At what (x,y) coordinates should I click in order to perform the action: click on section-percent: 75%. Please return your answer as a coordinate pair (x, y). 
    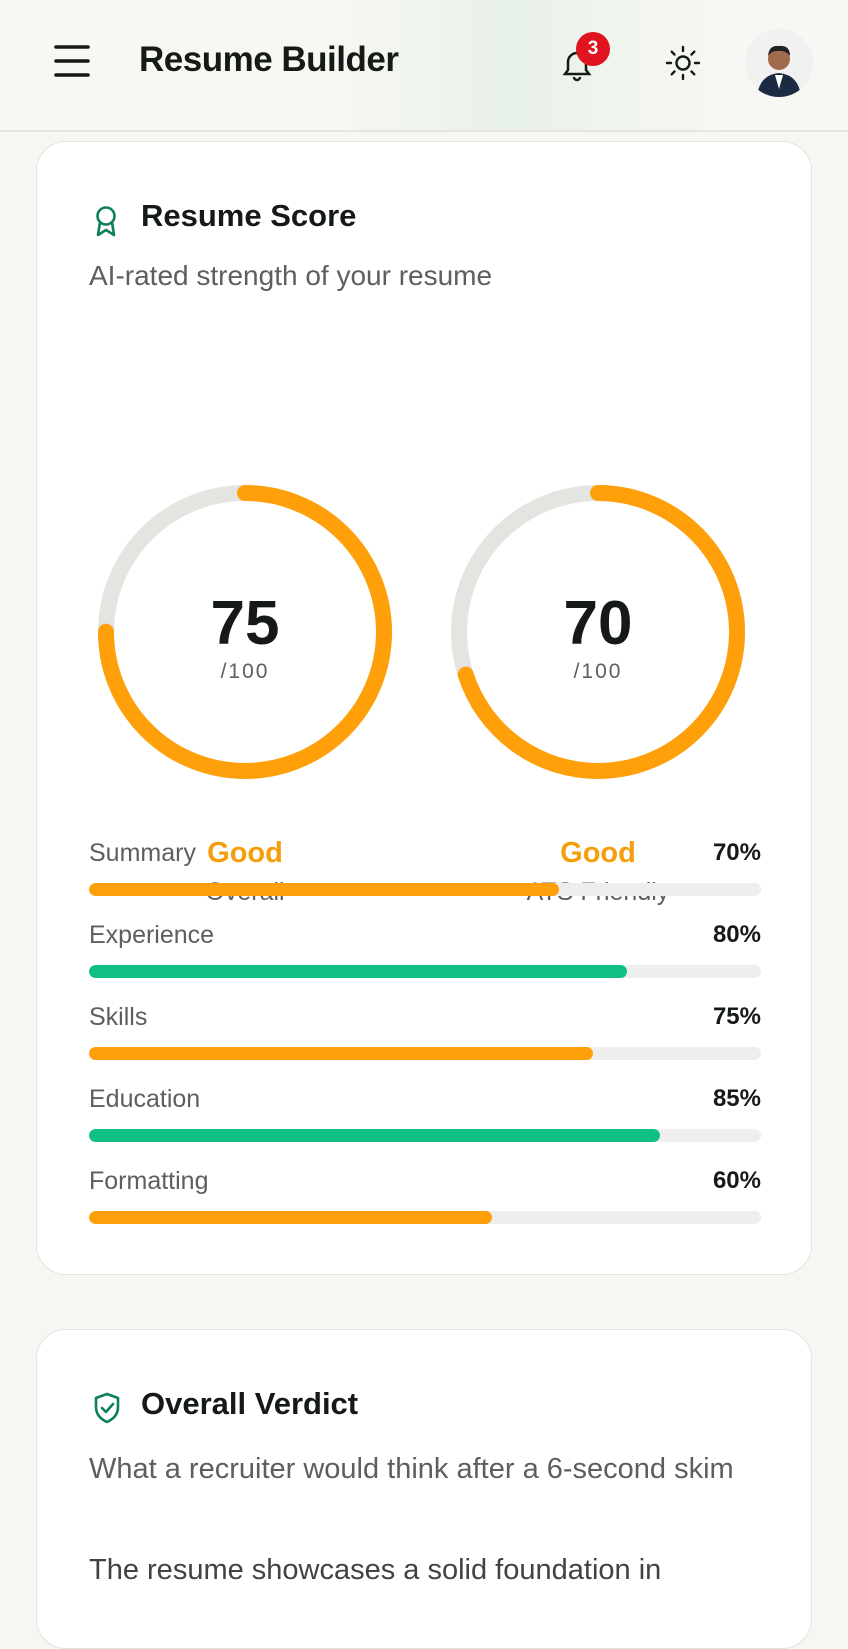
    Looking at the image, I should click on (736, 1016).